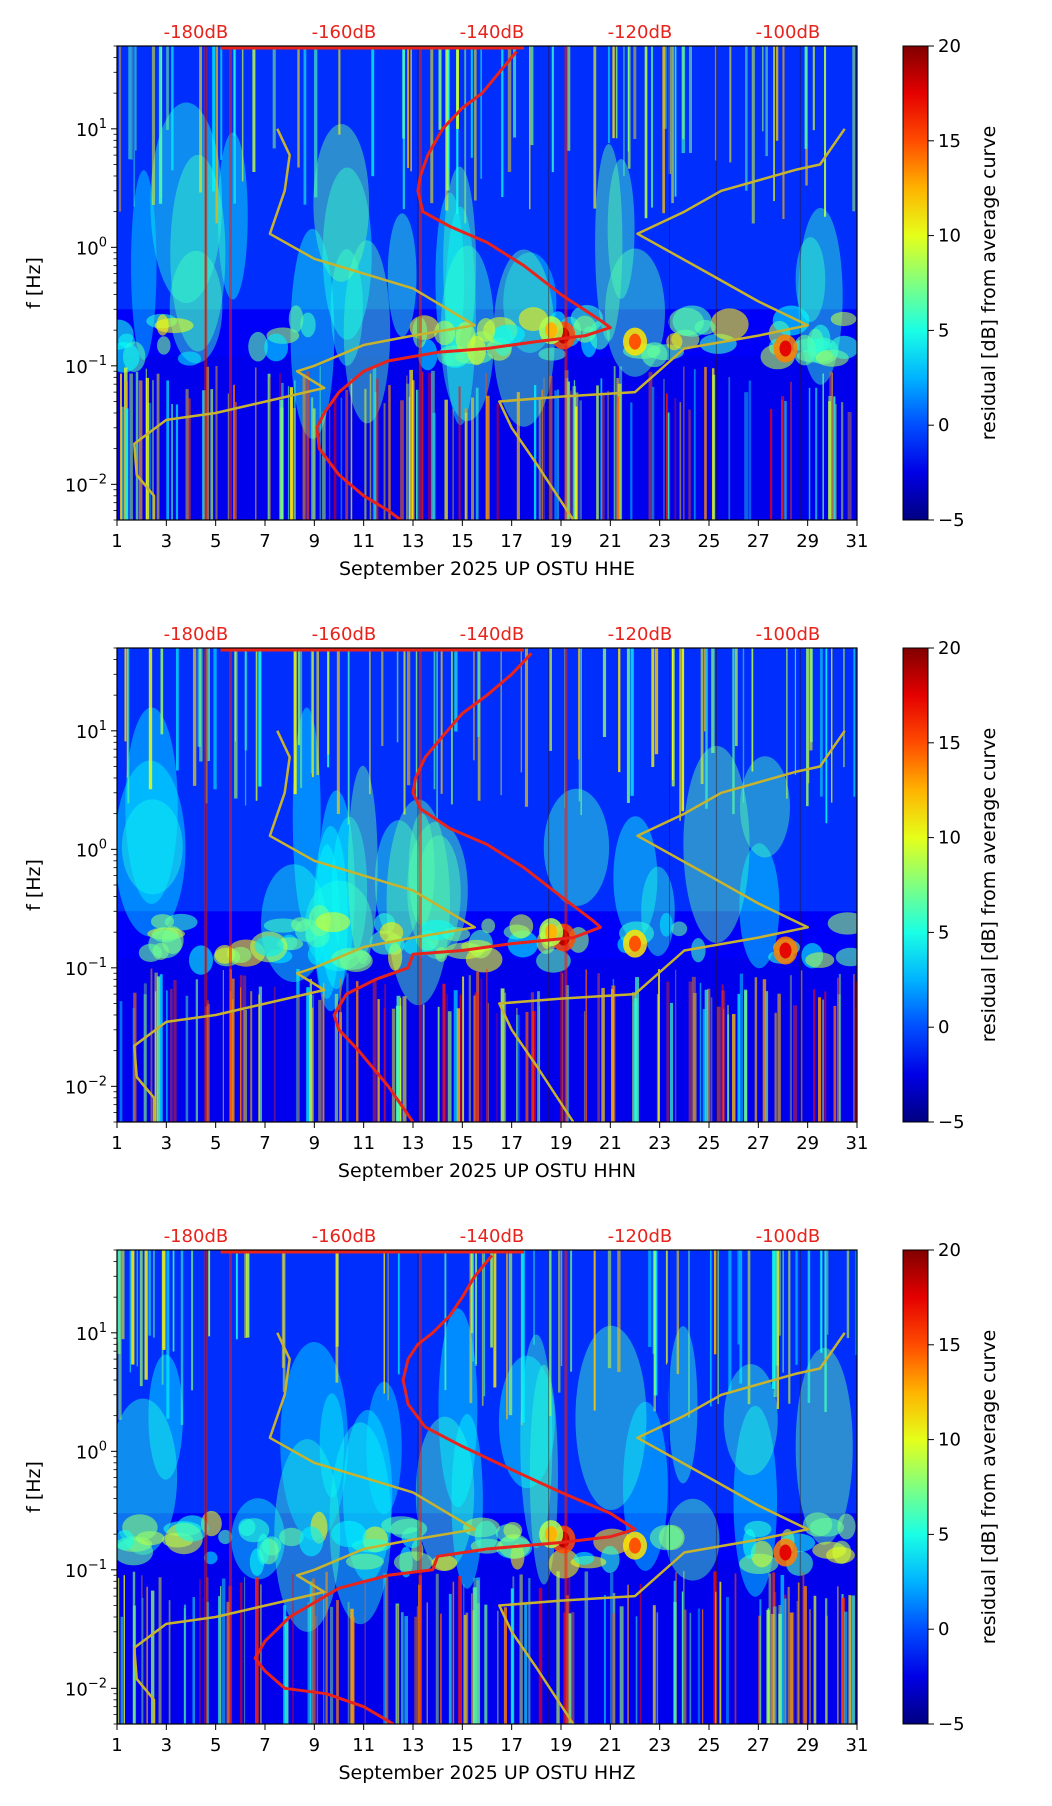  I want to click on x-axis-label: September 2025 UP OSTU HHZ, so click(486, 1773).